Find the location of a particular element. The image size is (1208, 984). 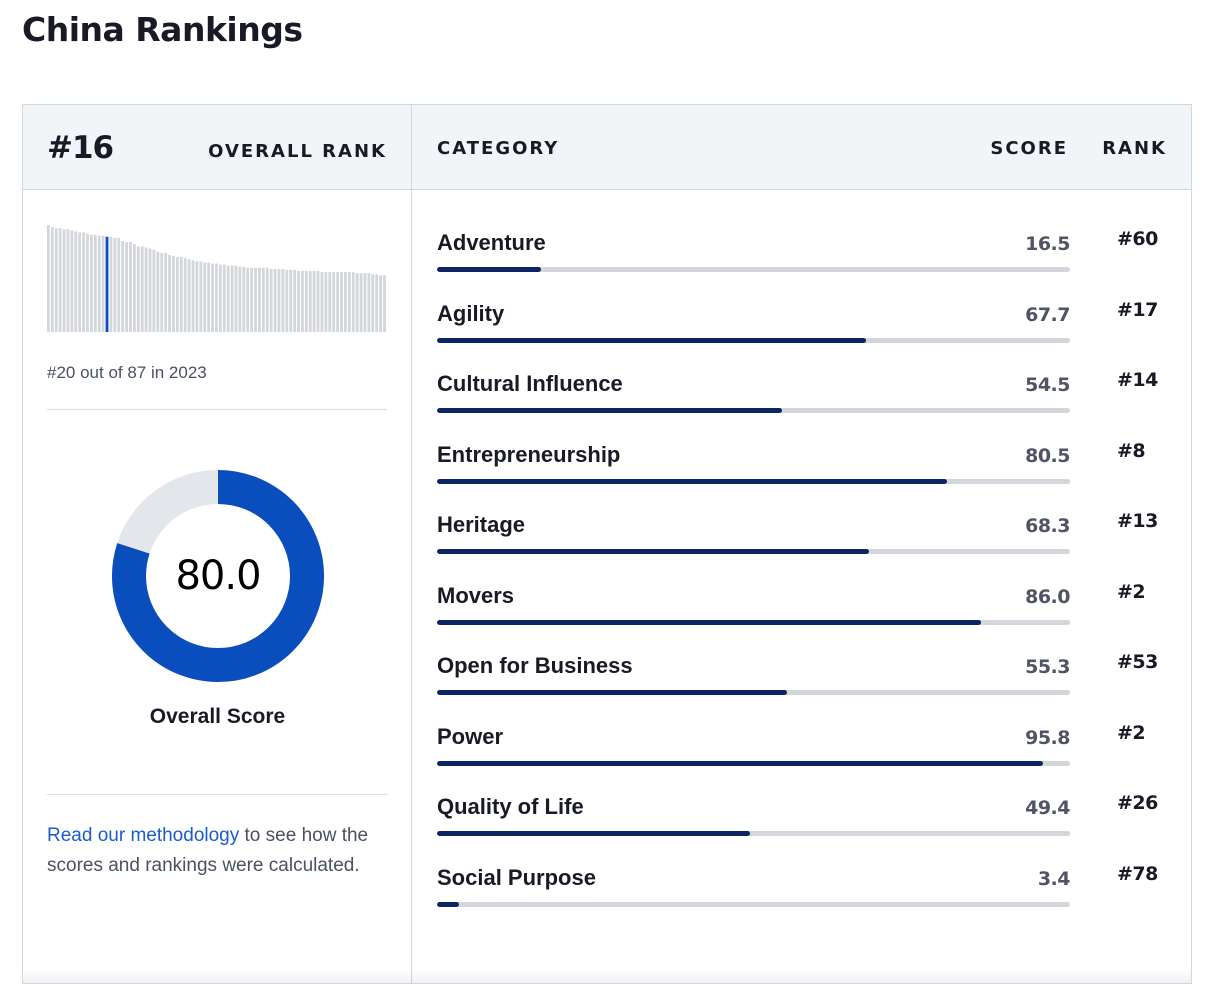

category-name: Power is located at coordinates (470, 736).